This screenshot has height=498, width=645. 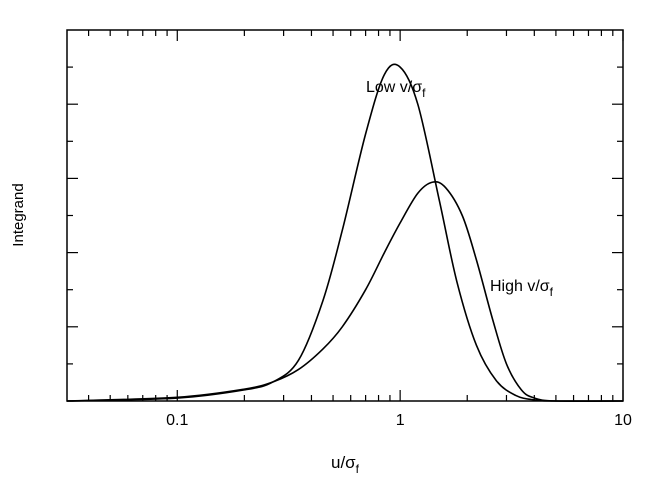 I want to click on series-label-main: Low v/σ, so click(x=394, y=87).